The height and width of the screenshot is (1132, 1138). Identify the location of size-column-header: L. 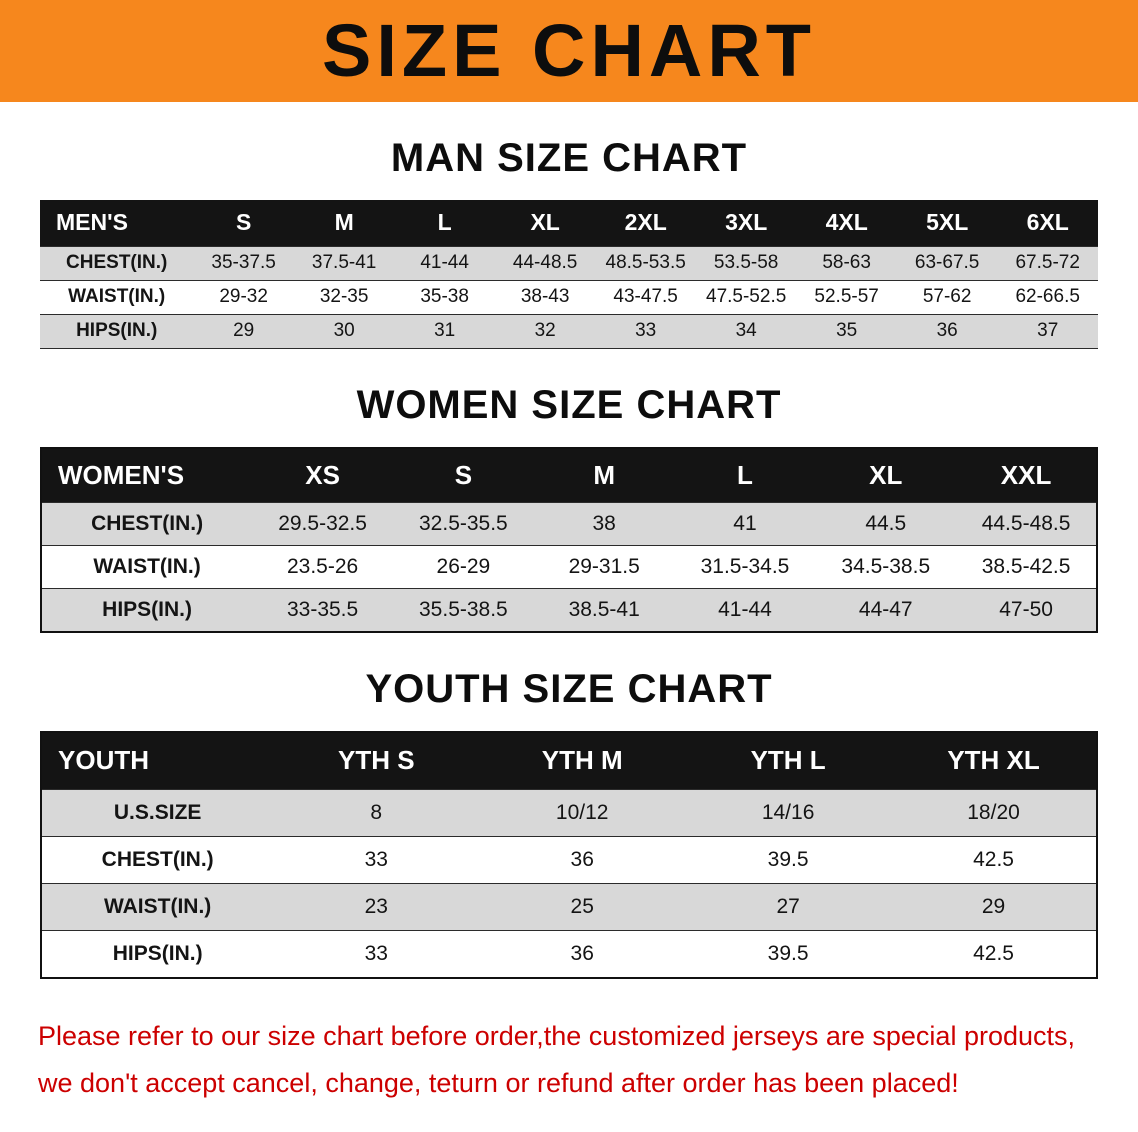
(444, 223).